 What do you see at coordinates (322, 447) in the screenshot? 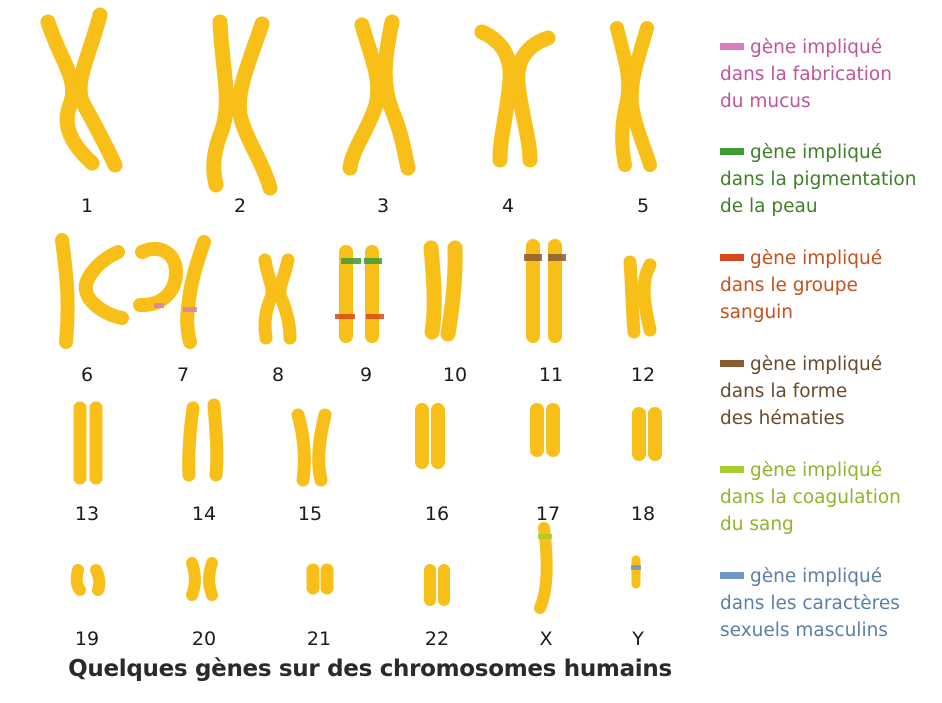
I see `chromosome-15-chromatid-right` at bounding box center [322, 447].